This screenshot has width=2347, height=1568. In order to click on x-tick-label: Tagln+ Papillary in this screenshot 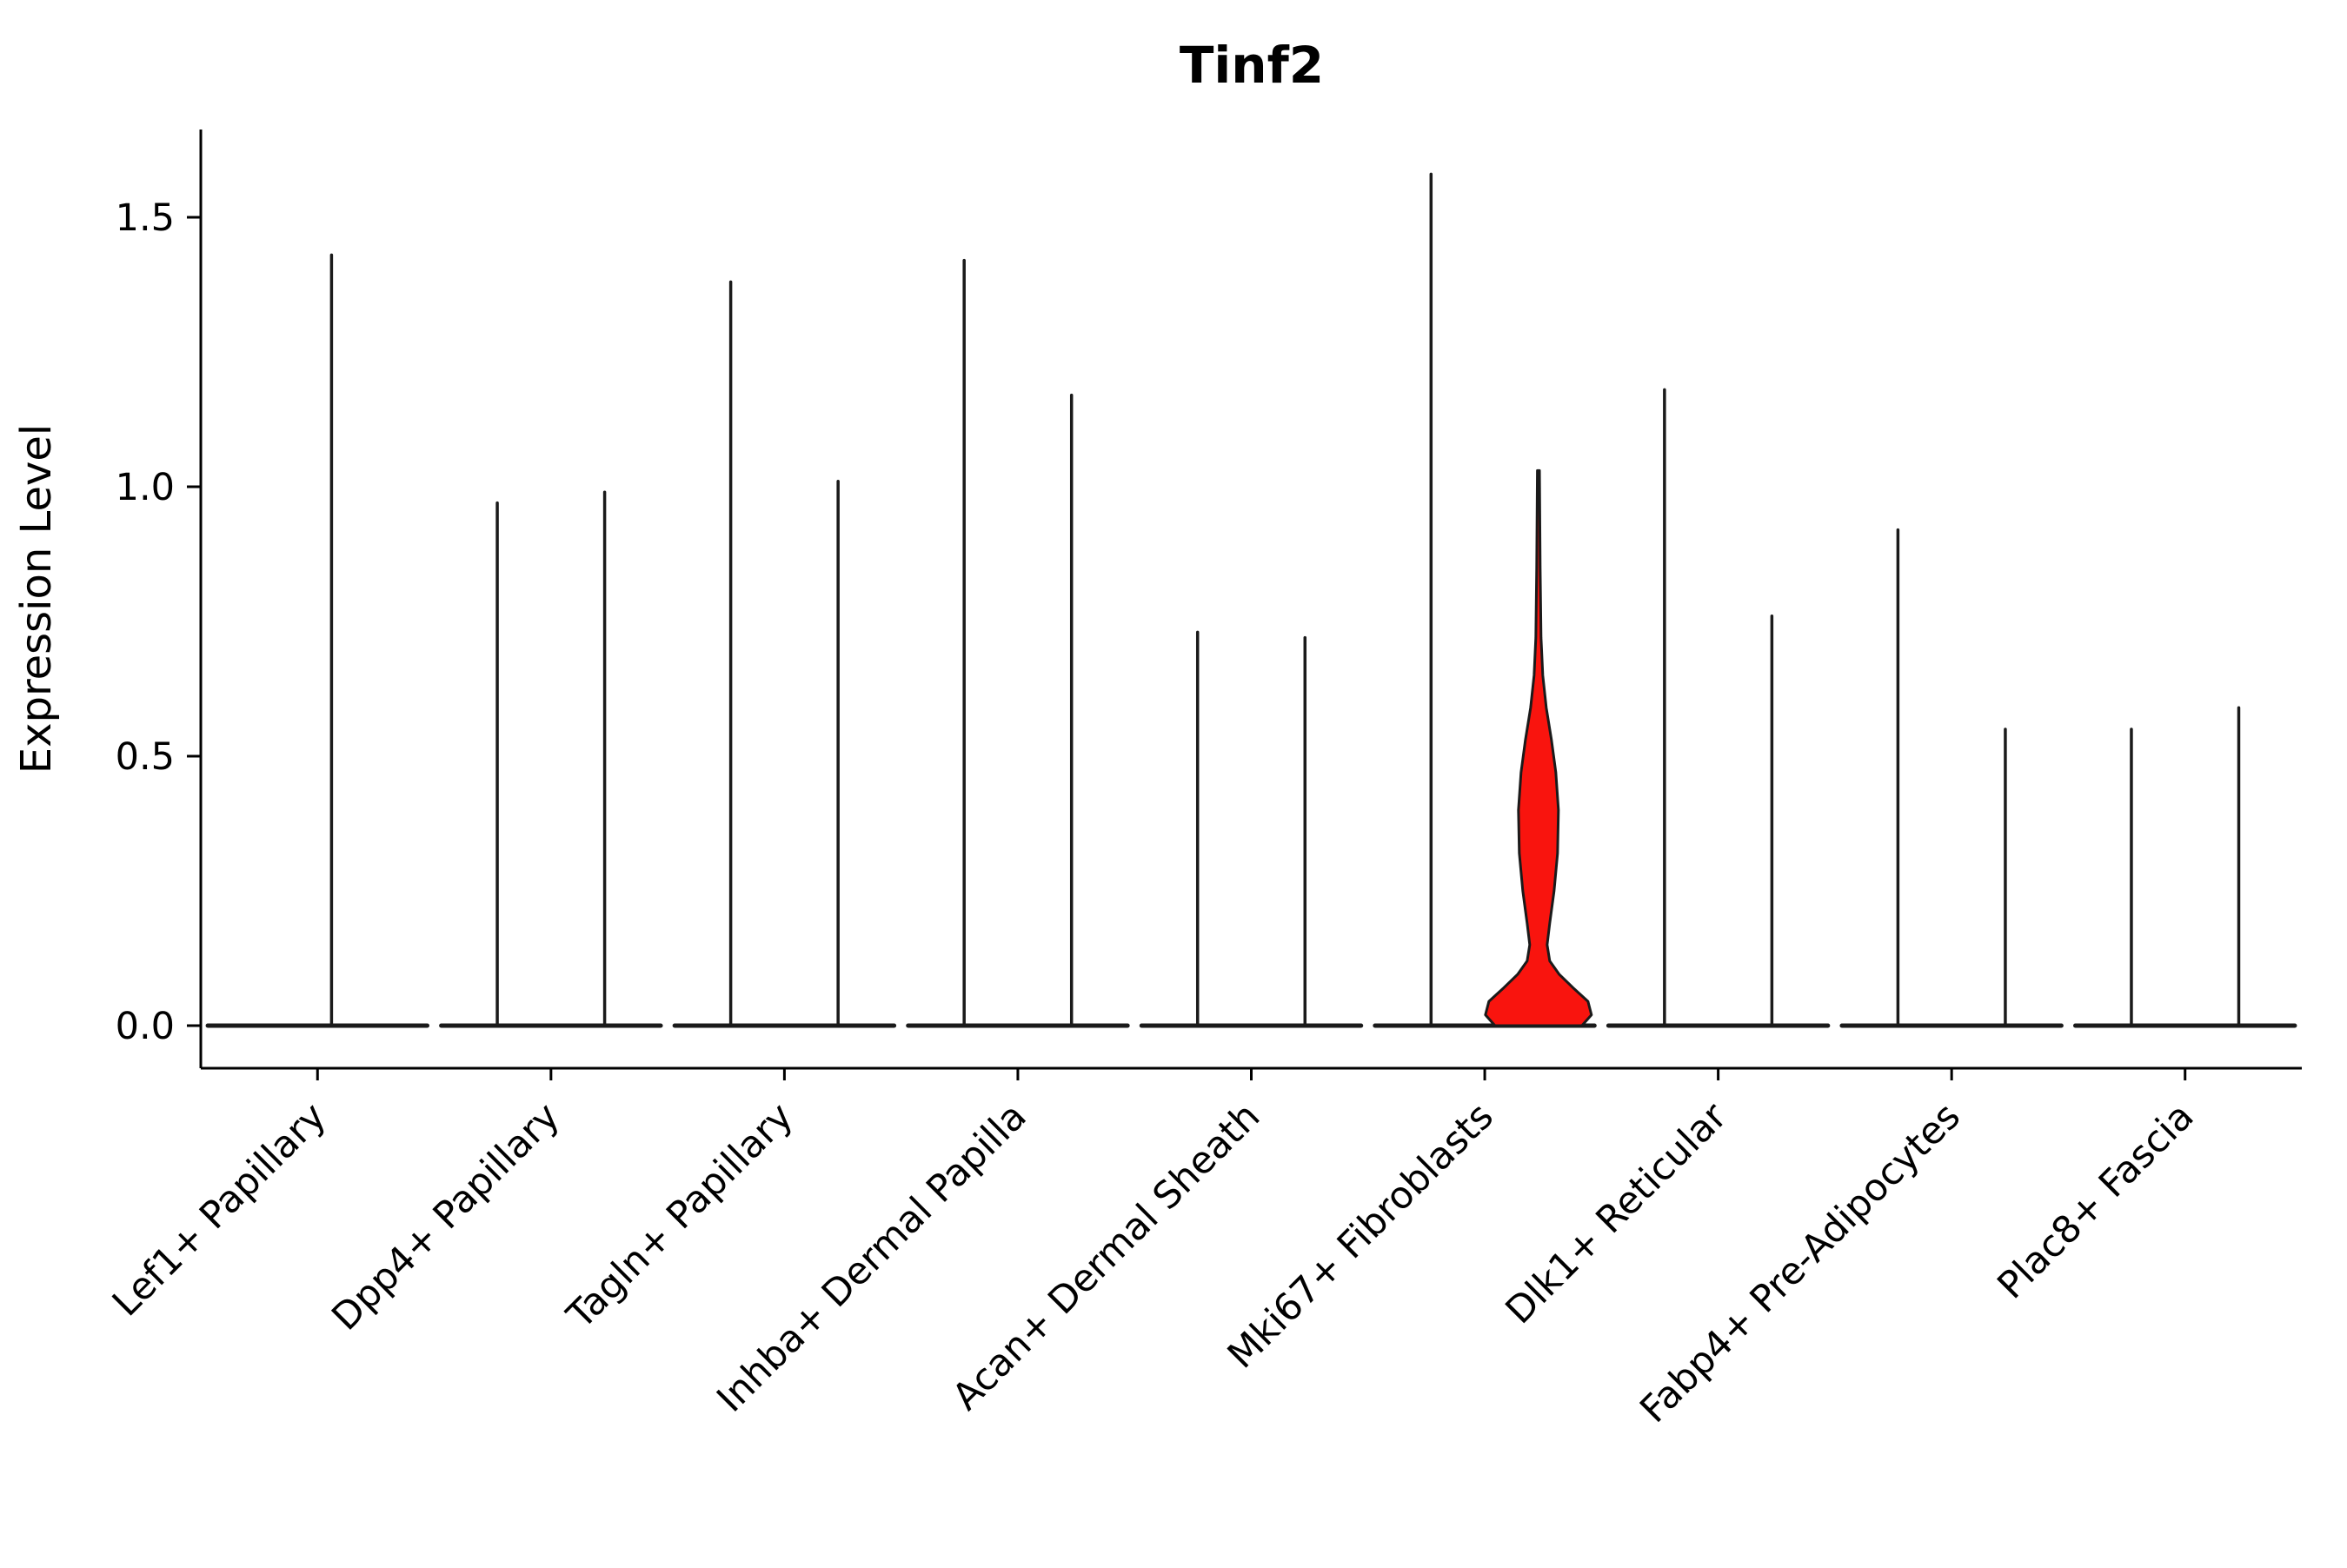, I will do `click(679, 1216)`.